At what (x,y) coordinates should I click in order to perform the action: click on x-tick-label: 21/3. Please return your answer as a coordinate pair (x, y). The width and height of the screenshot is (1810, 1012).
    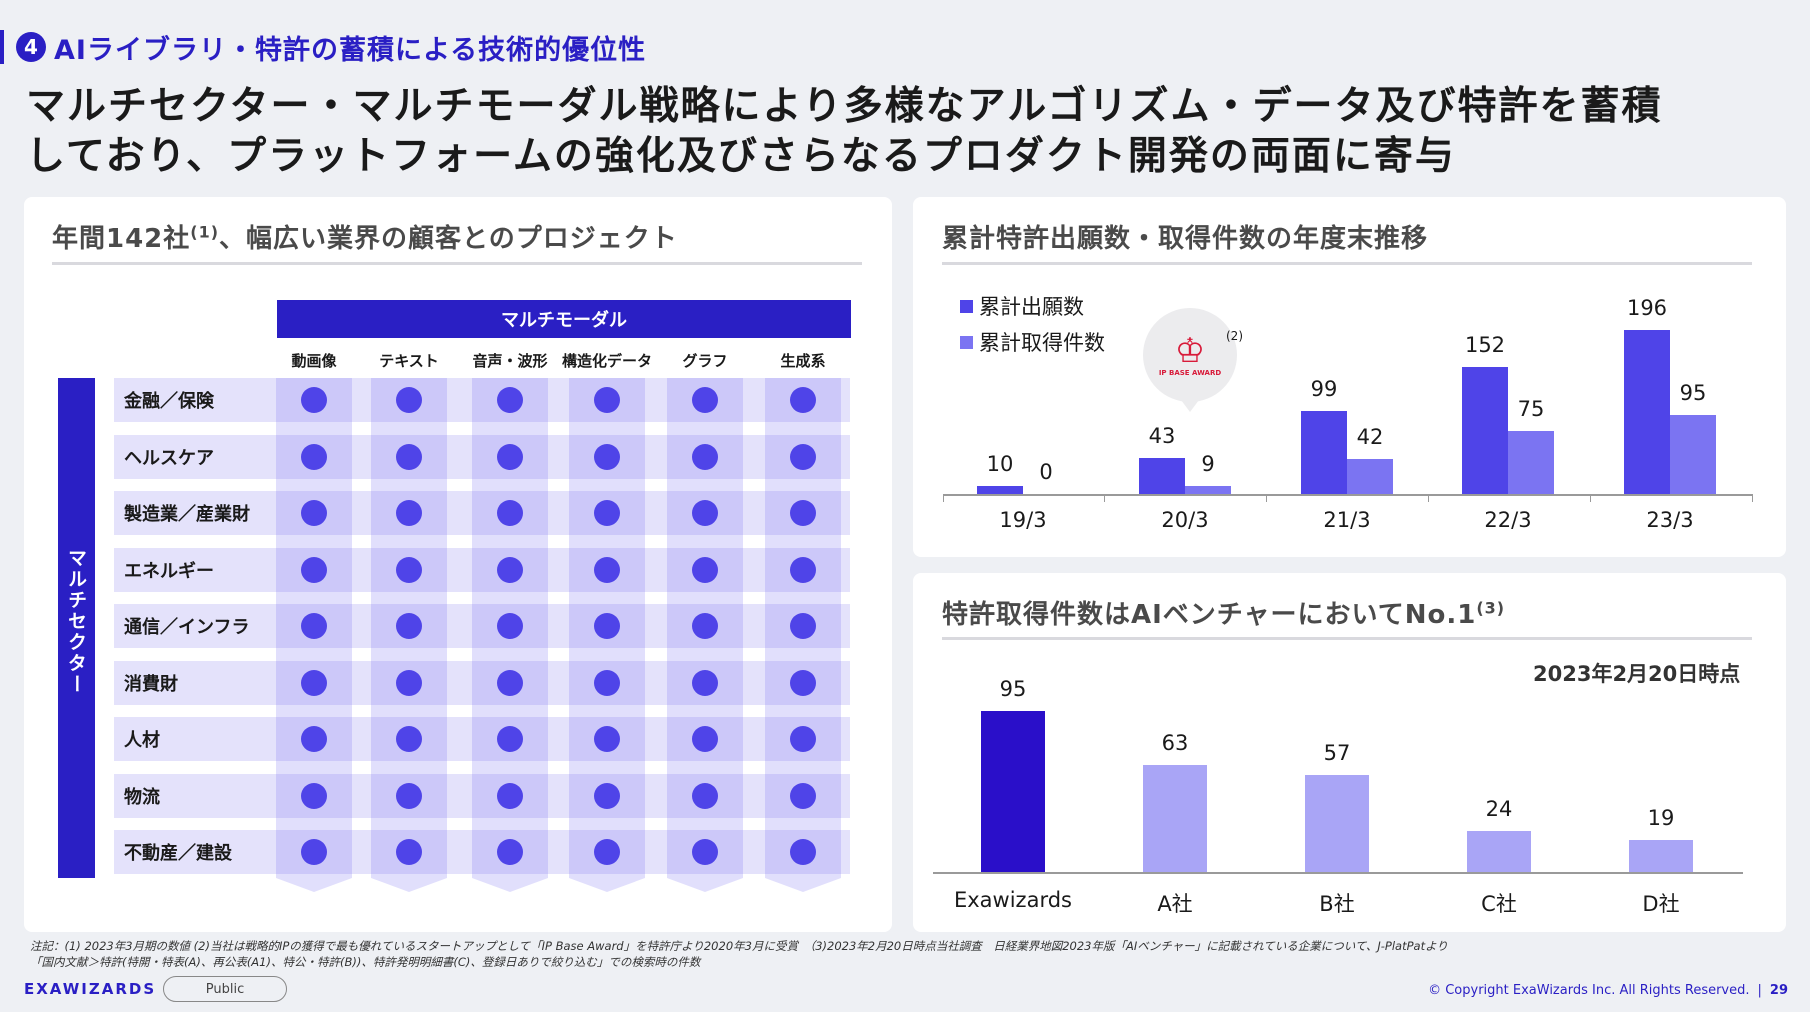
    Looking at the image, I should click on (1347, 520).